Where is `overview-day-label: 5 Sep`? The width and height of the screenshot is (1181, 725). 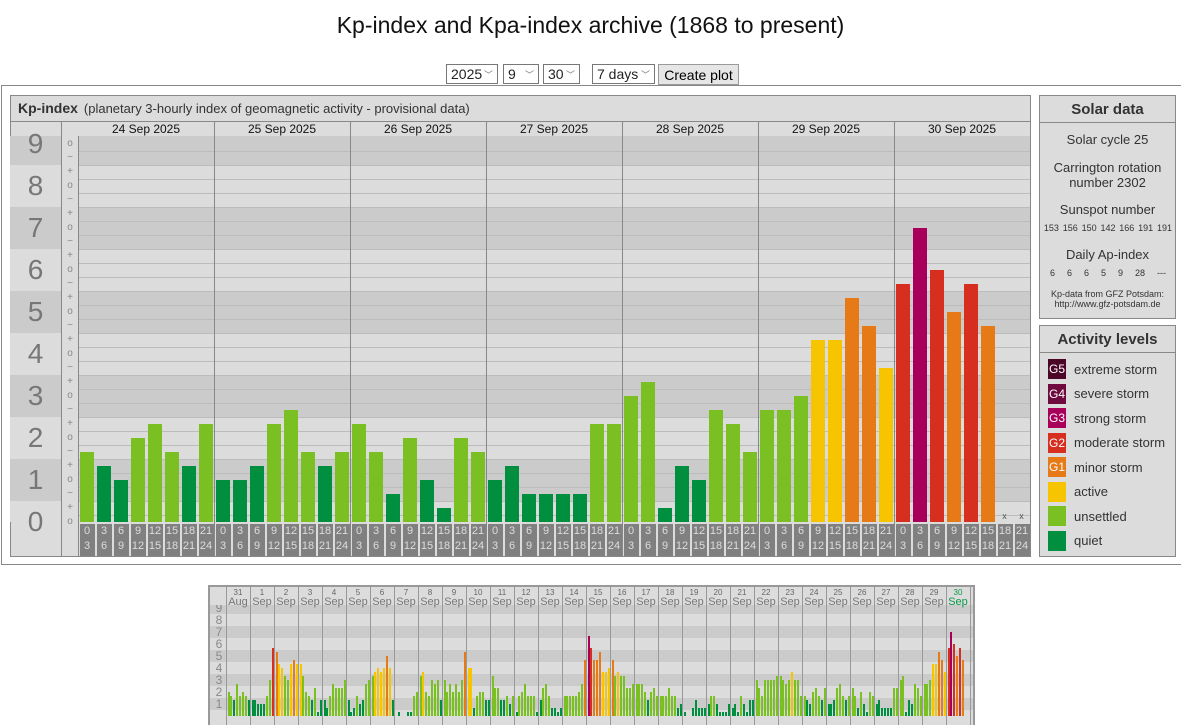
overview-day-label: 5 Sep is located at coordinates (358, 598).